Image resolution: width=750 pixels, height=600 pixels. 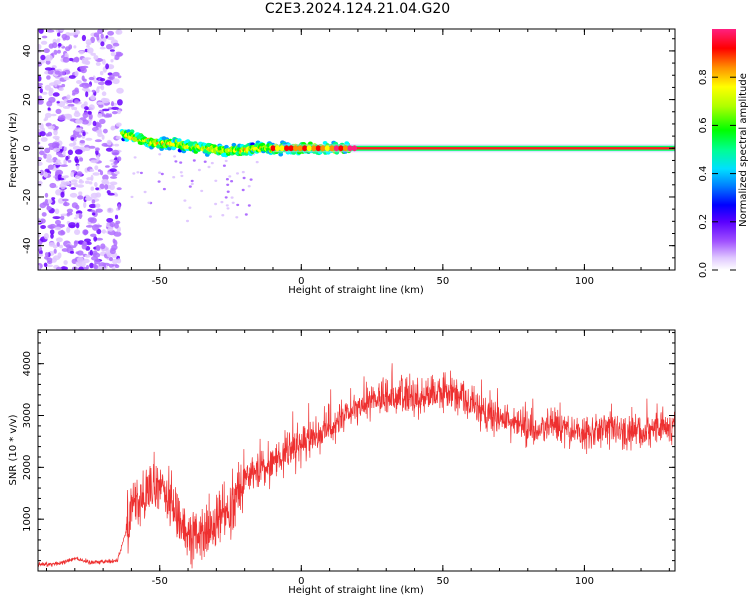 I want to click on x-tick-label: -50, so click(x=160, y=581).